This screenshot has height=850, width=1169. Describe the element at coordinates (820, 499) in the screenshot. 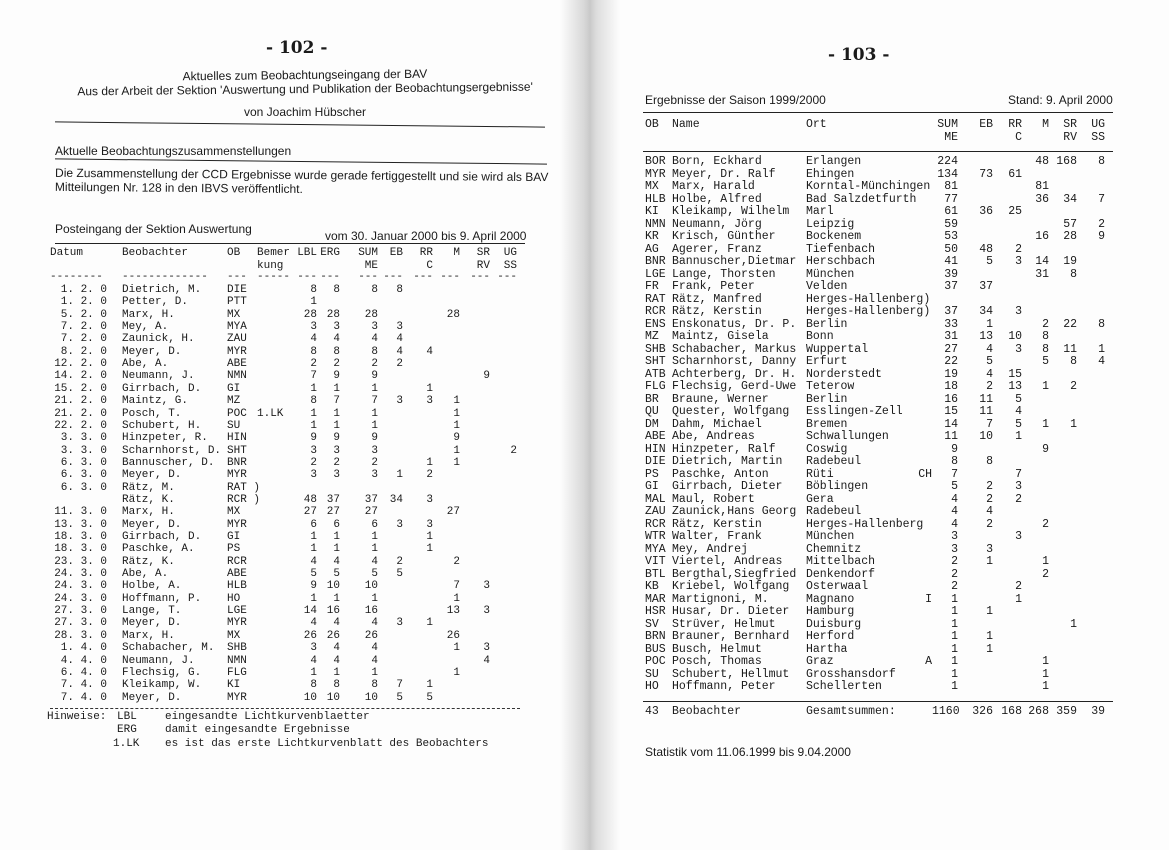

I see `cell-location: Gera` at that location.